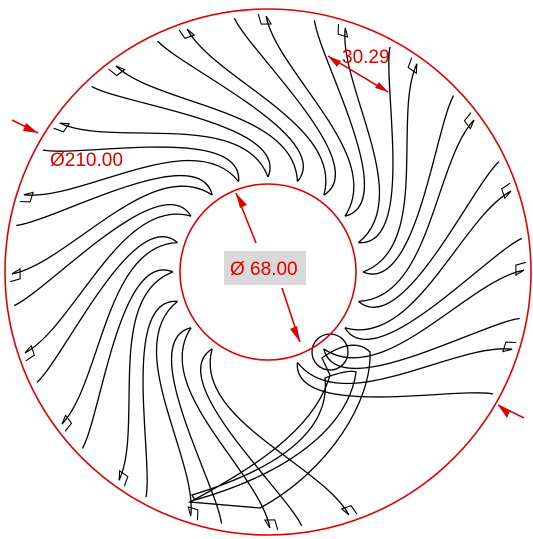 This screenshot has height=539, width=533. I want to click on inner-diameter-dimension: Ø 68.00, so click(265, 267).